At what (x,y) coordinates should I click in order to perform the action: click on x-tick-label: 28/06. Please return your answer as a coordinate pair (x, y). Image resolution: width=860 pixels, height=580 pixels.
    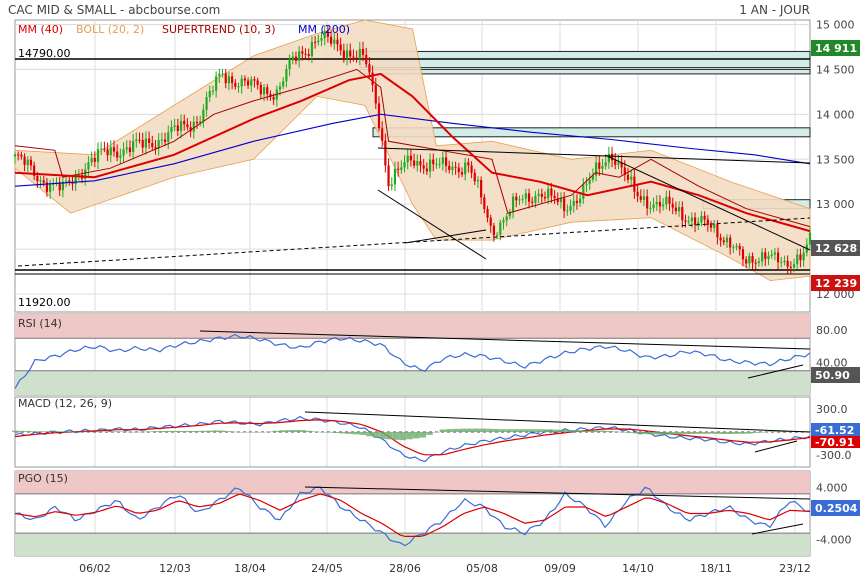
    Looking at the image, I should click on (405, 568).